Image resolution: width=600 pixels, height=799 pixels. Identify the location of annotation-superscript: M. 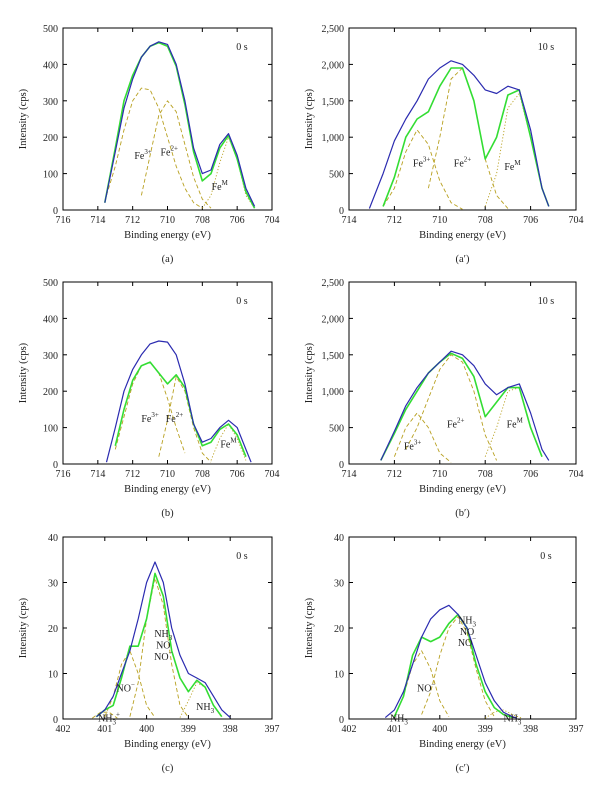
(520, 421).